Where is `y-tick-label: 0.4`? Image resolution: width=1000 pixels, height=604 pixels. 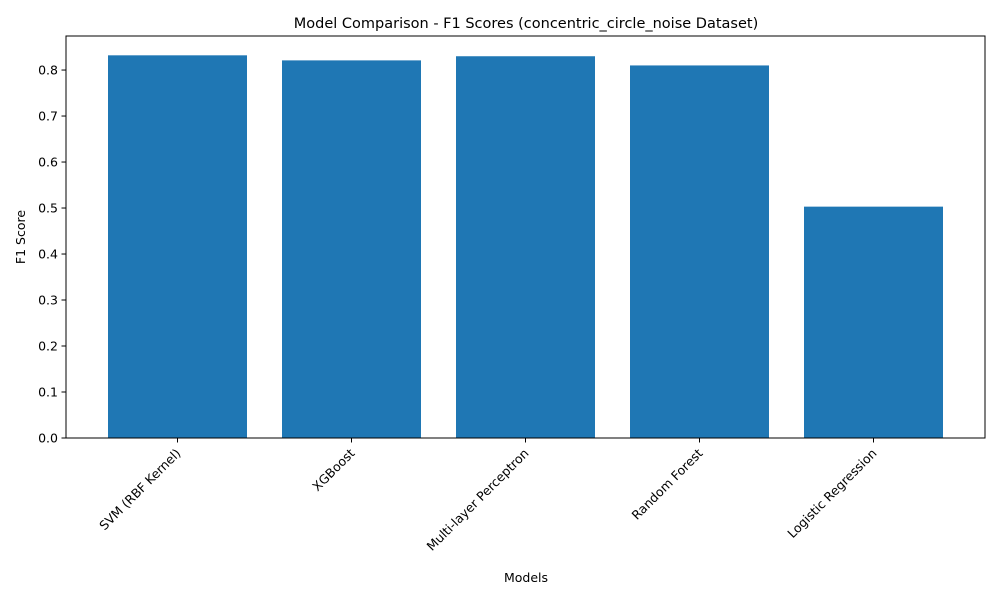
y-tick-label: 0.4 is located at coordinates (48, 254).